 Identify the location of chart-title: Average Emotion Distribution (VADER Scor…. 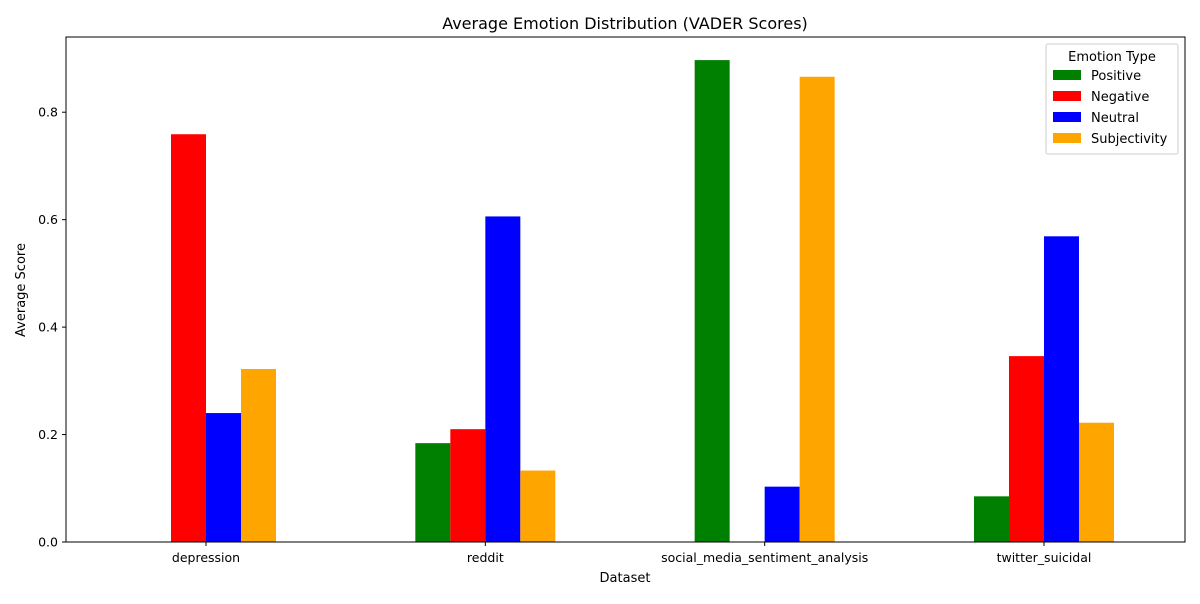
(625, 23).